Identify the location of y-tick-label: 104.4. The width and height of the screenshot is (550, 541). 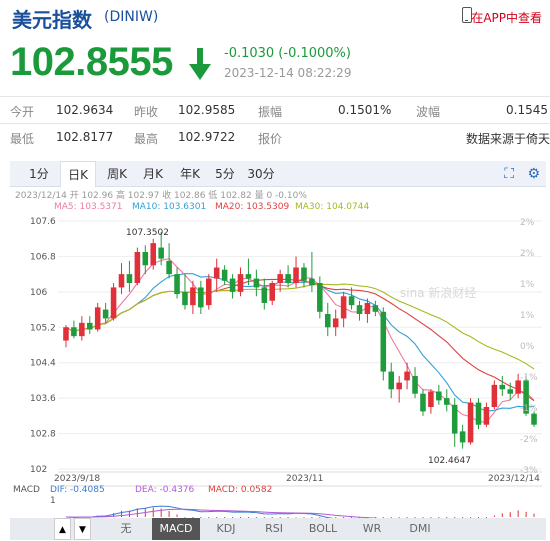
(43, 364).